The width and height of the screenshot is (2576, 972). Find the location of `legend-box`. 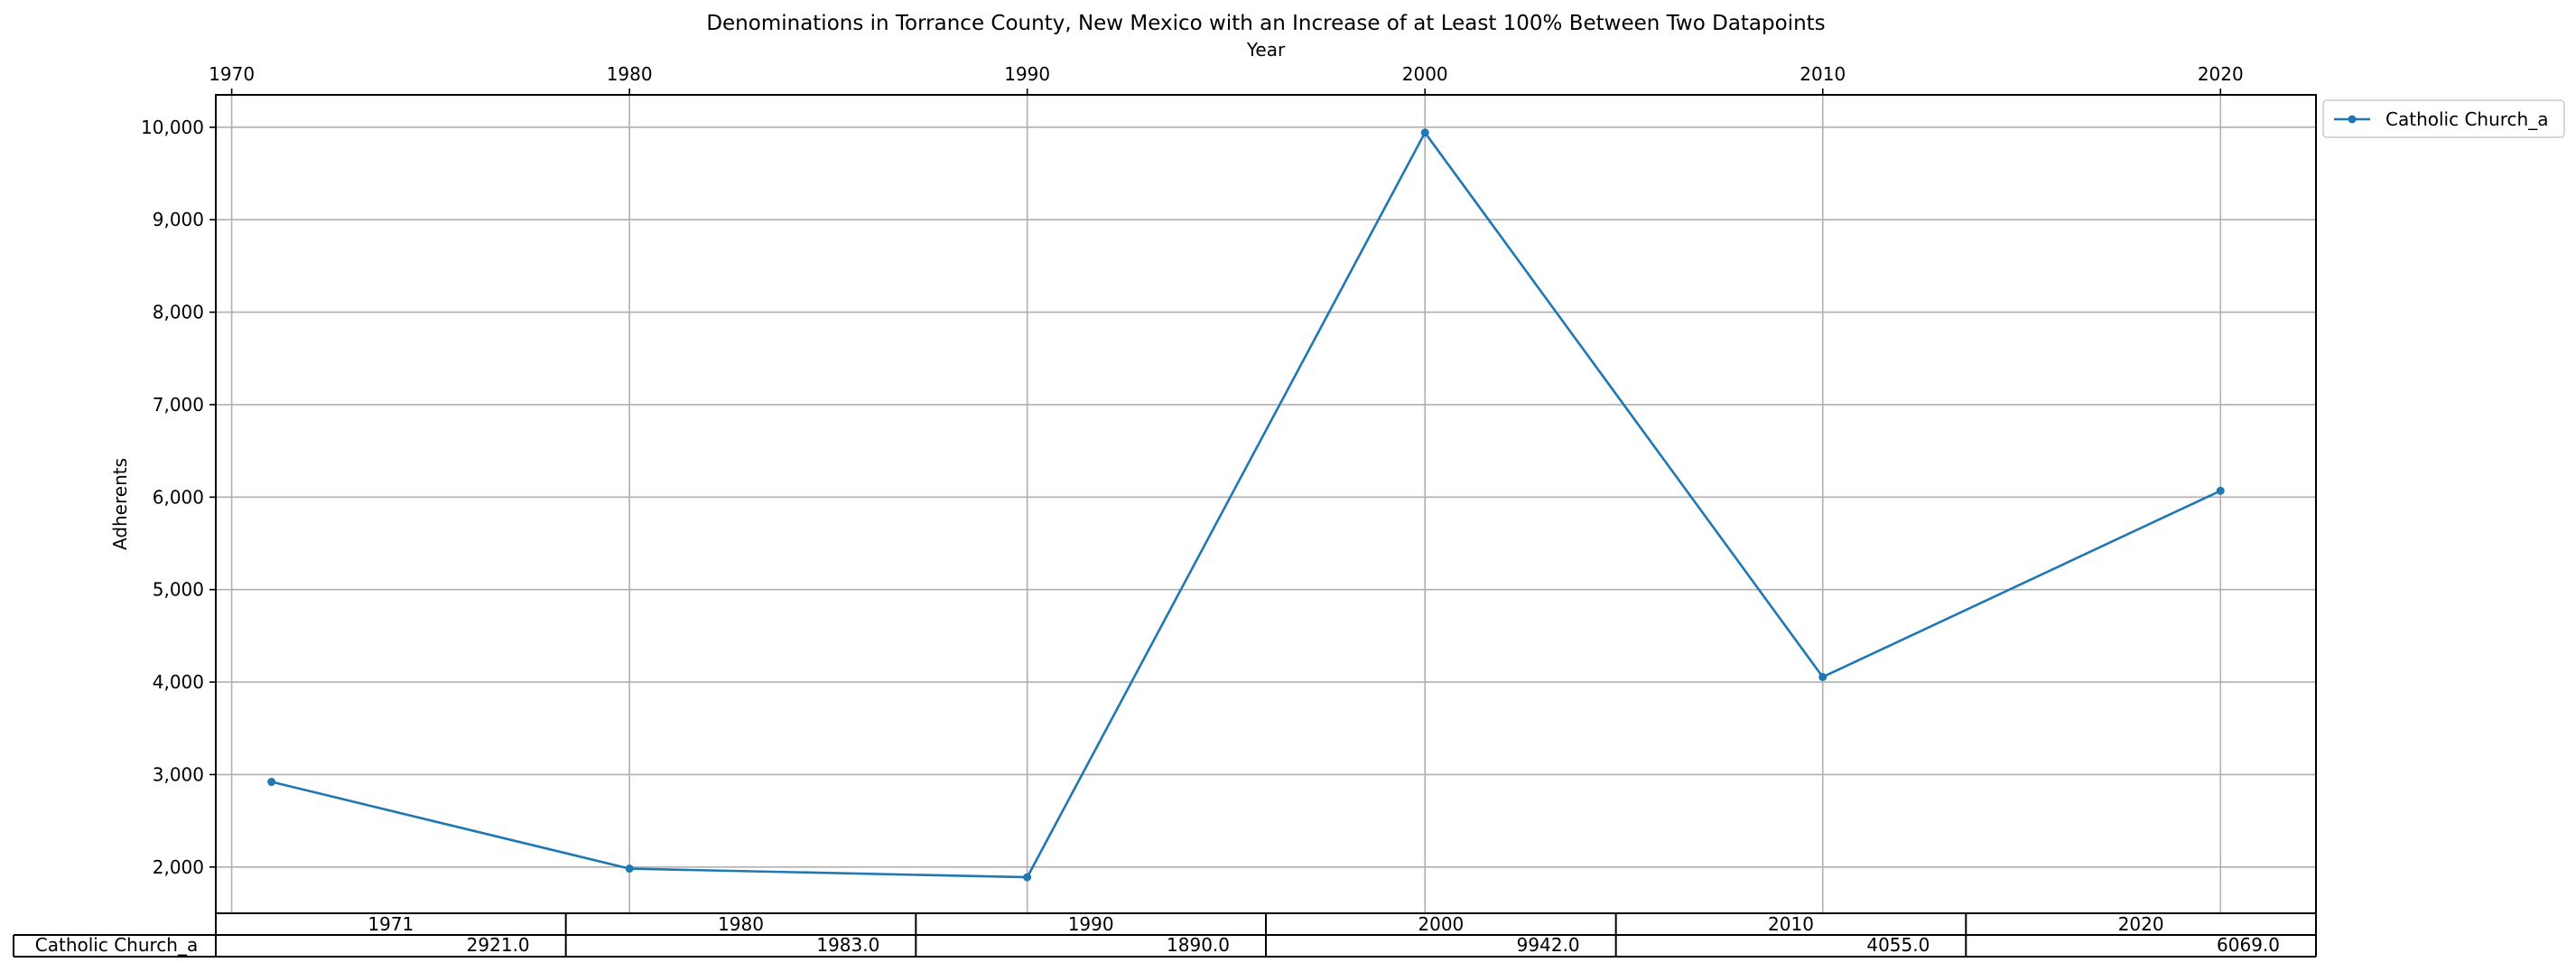

legend-box is located at coordinates (2443, 118).